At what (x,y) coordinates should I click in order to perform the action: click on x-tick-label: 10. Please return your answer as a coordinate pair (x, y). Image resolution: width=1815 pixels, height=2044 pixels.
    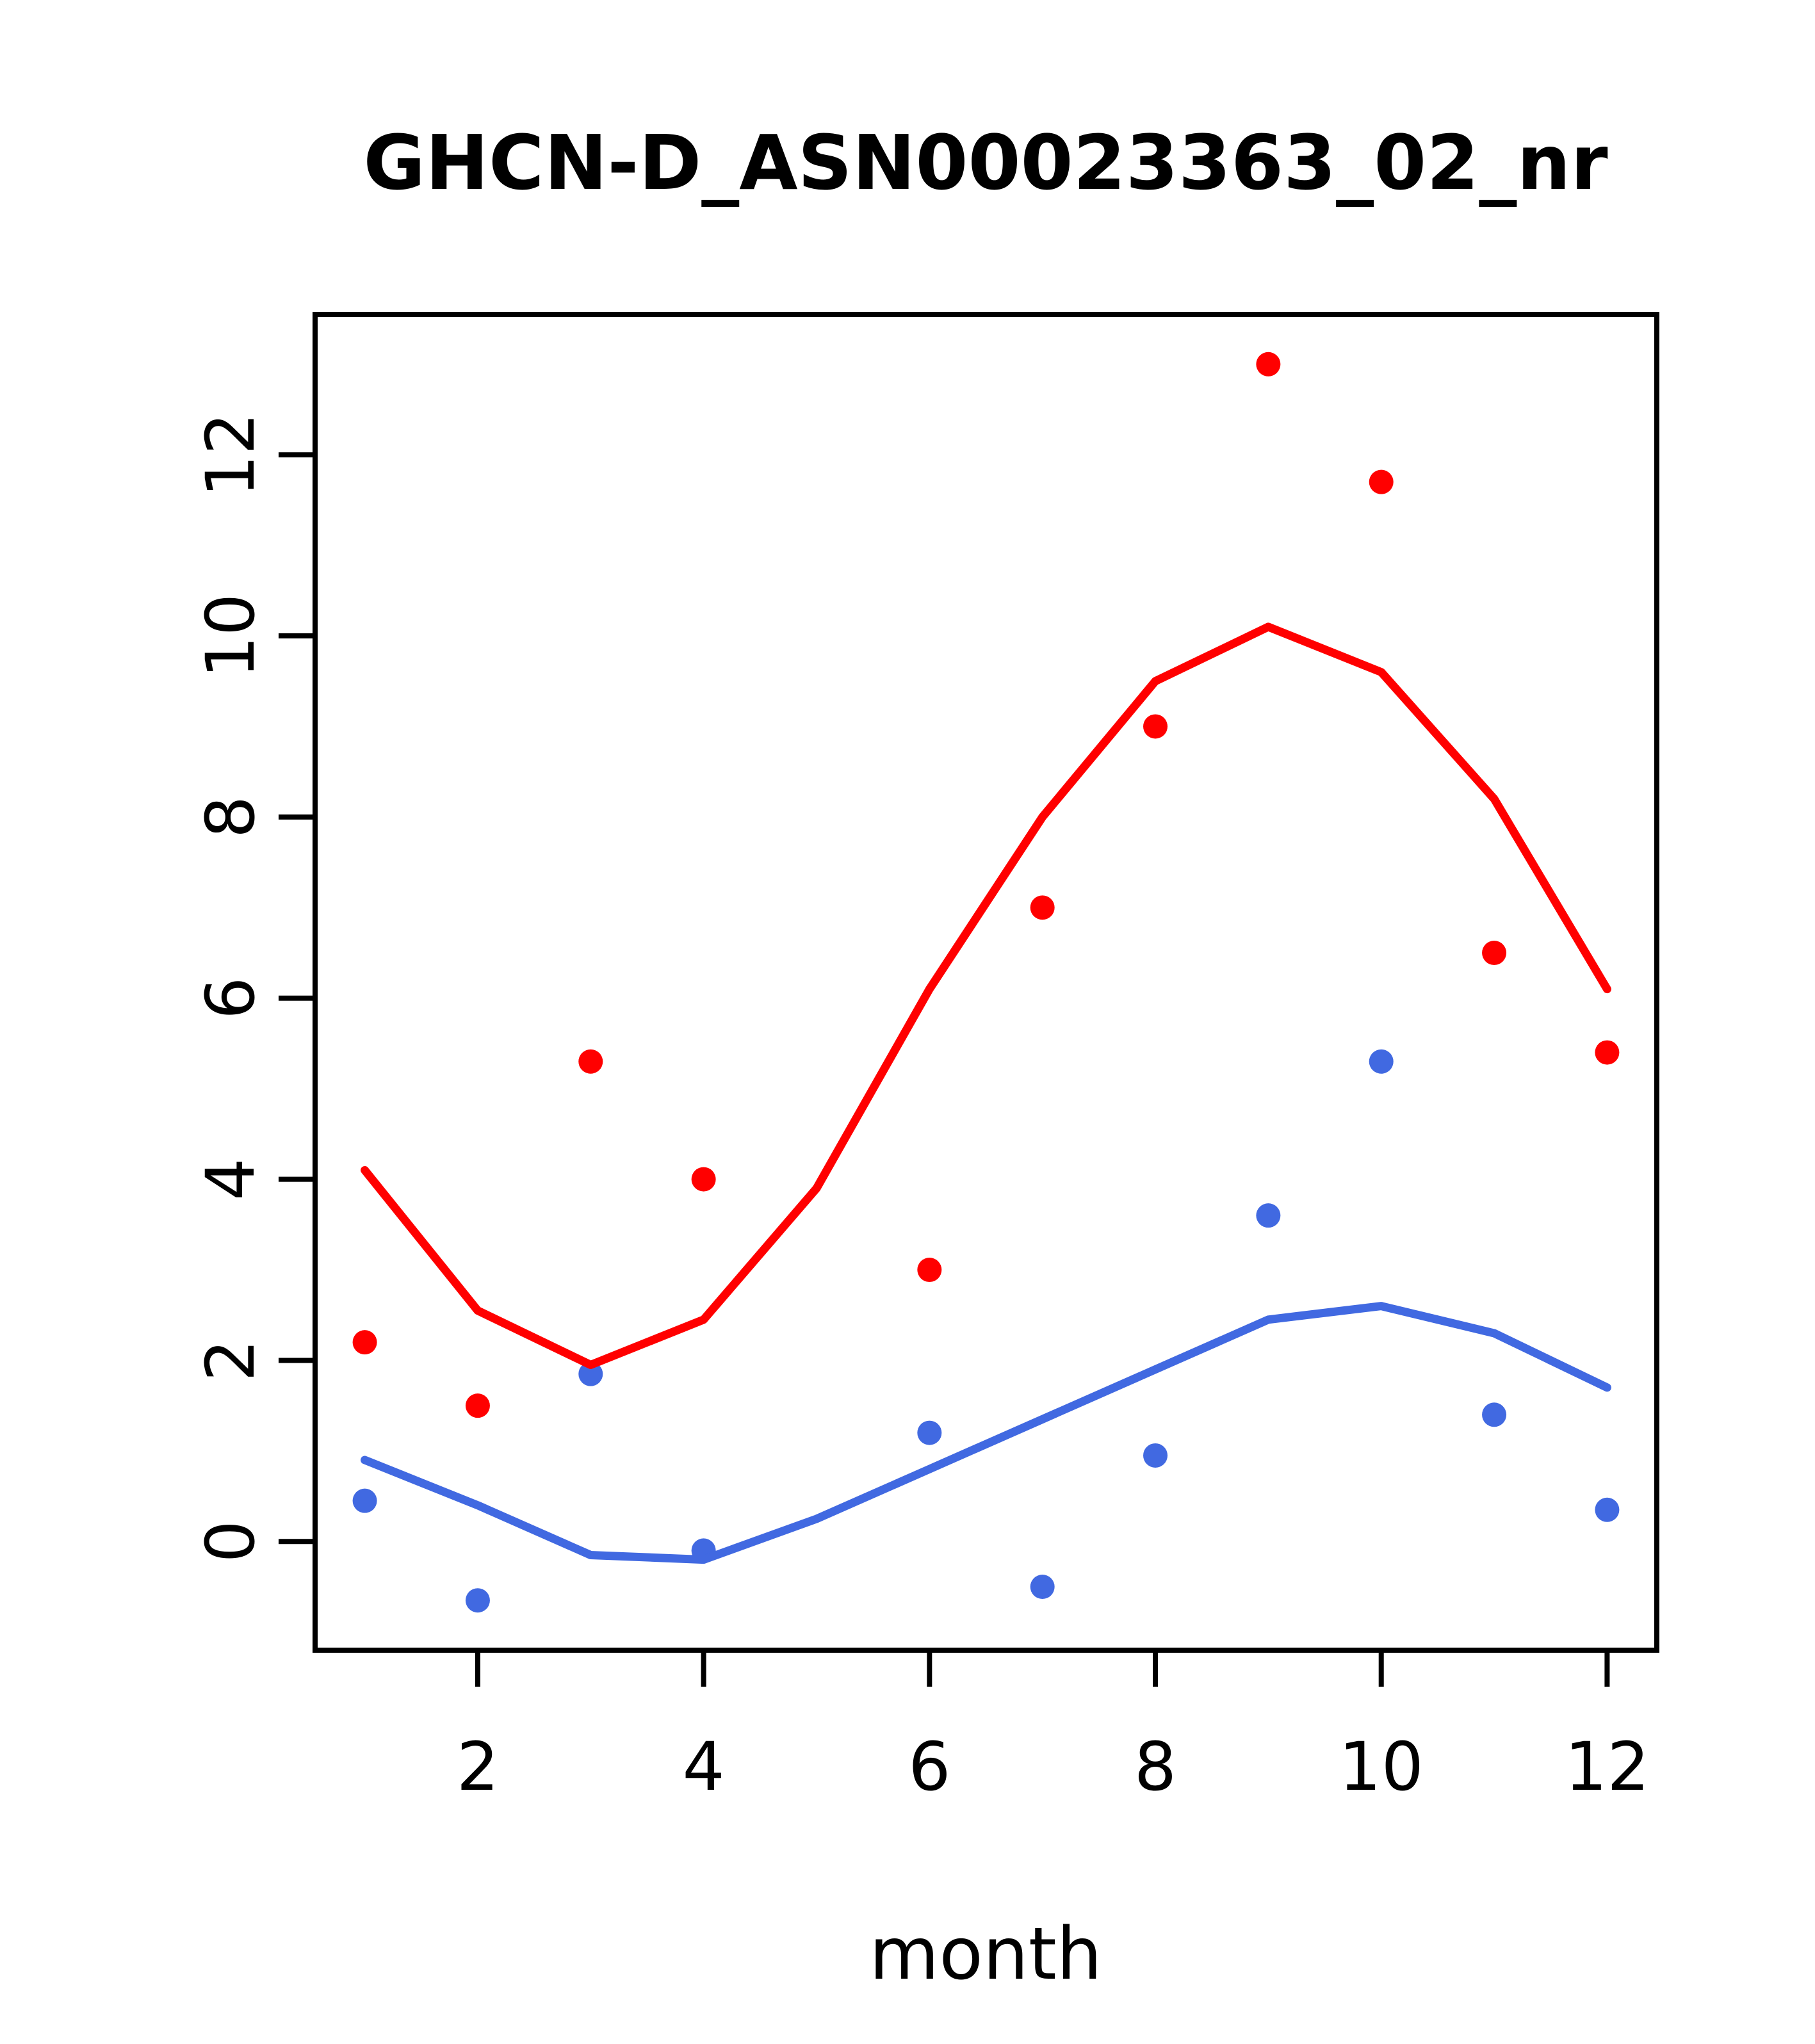
    Looking at the image, I should click on (1381, 1767).